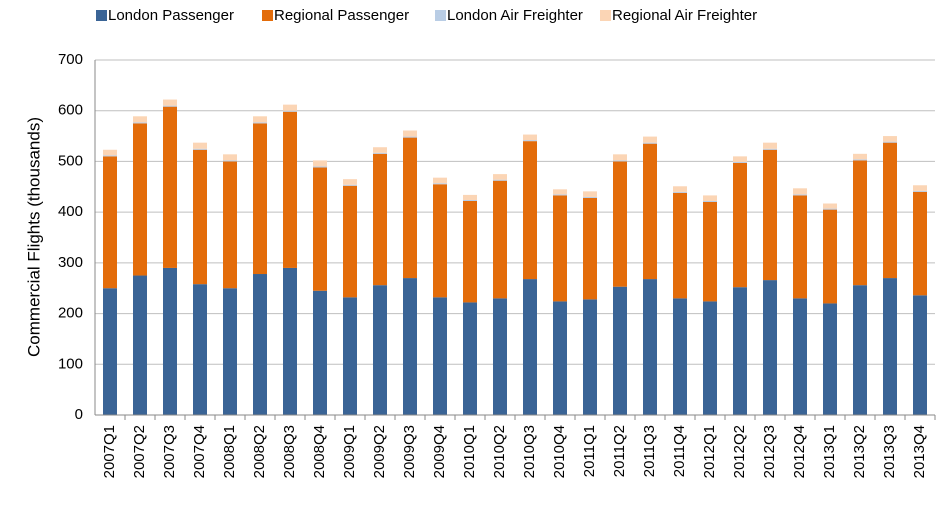 The width and height of the screenshot is (939, 507). Describe the element at coordinates (70, 160) in the screenshot. I see `y-tick-label: 500` at that location.